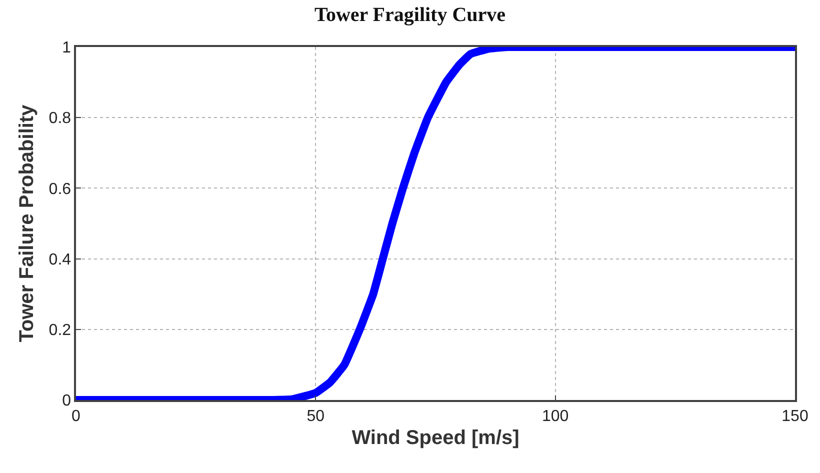 This screenshot has width=820, height=473. Describe the element at coordinates (555, 416) in the screenshot. I see `x-tick-label: 100` at that location.